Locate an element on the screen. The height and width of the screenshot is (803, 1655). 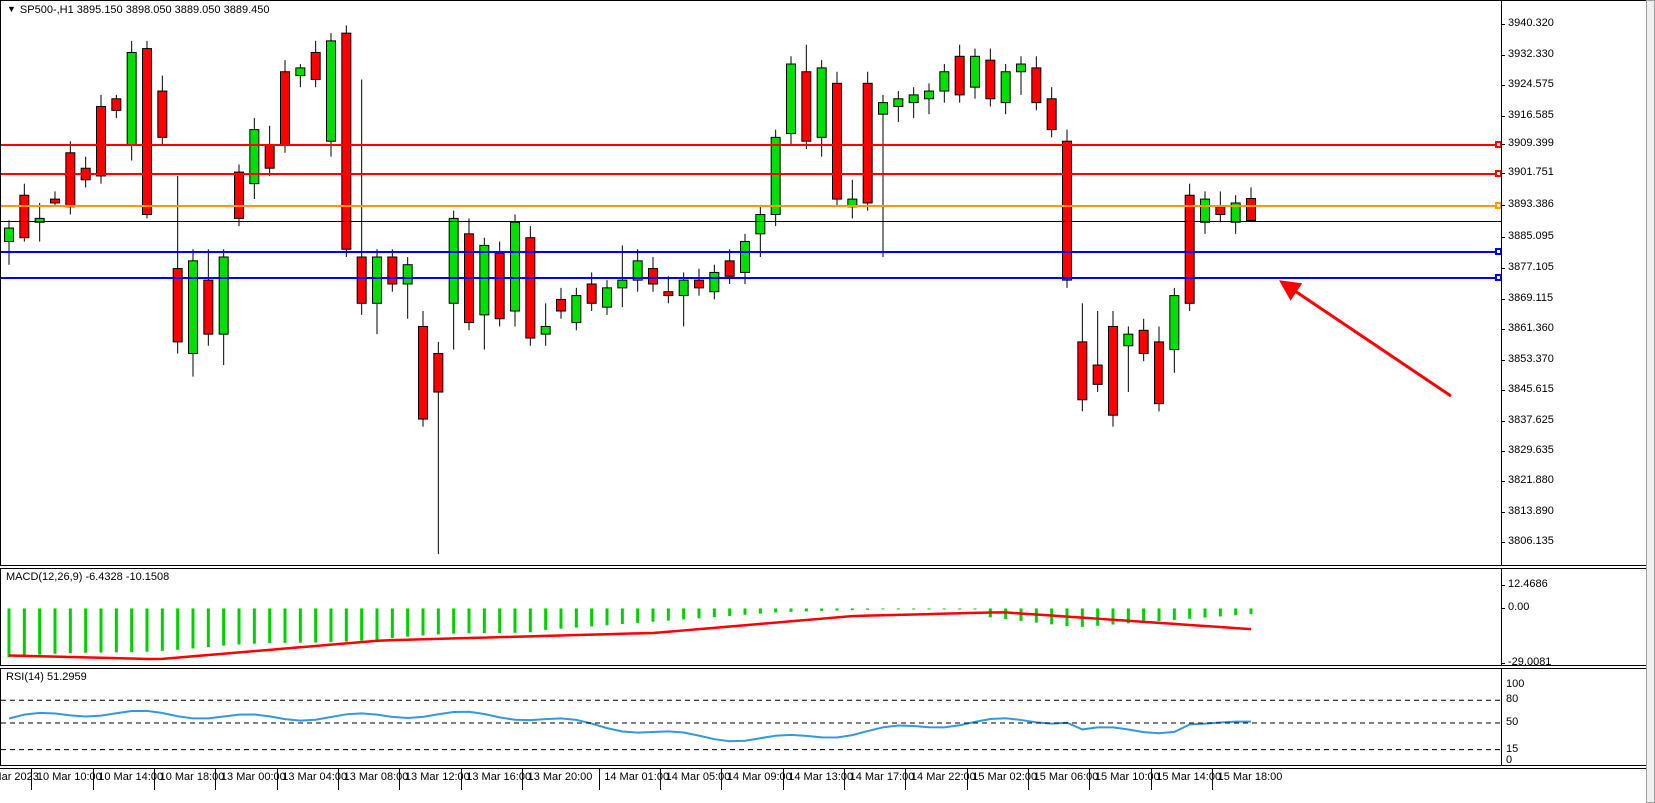
price-tick-label: 3829.635 is located at coordinates (1531, 450).